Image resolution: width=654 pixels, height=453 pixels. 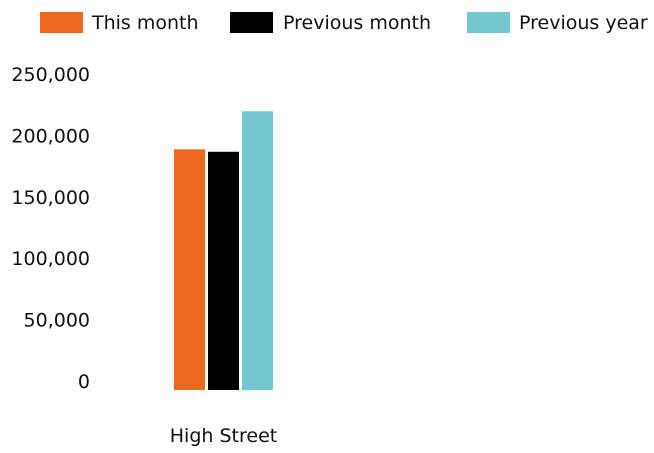 I want to click on y-tick-label: 200,000, so click(x=50, y=136).